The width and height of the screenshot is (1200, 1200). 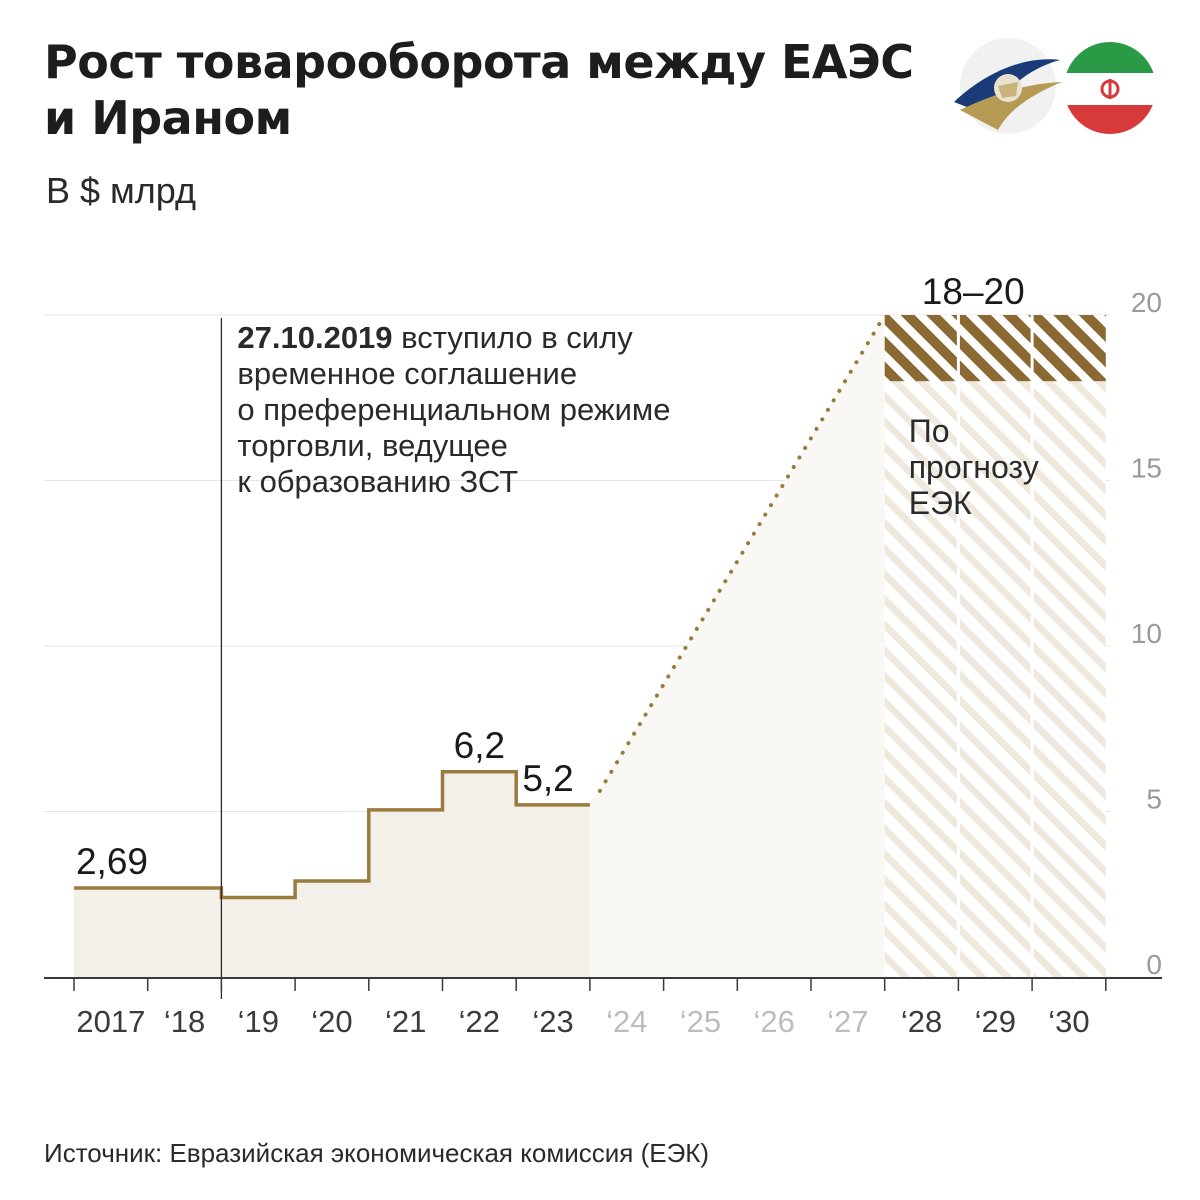 What do you see at coordinates (407, 373) in the screenshot?
I see `annotation-text-line-1: временное соглашение` at bounding box center [407, 373].